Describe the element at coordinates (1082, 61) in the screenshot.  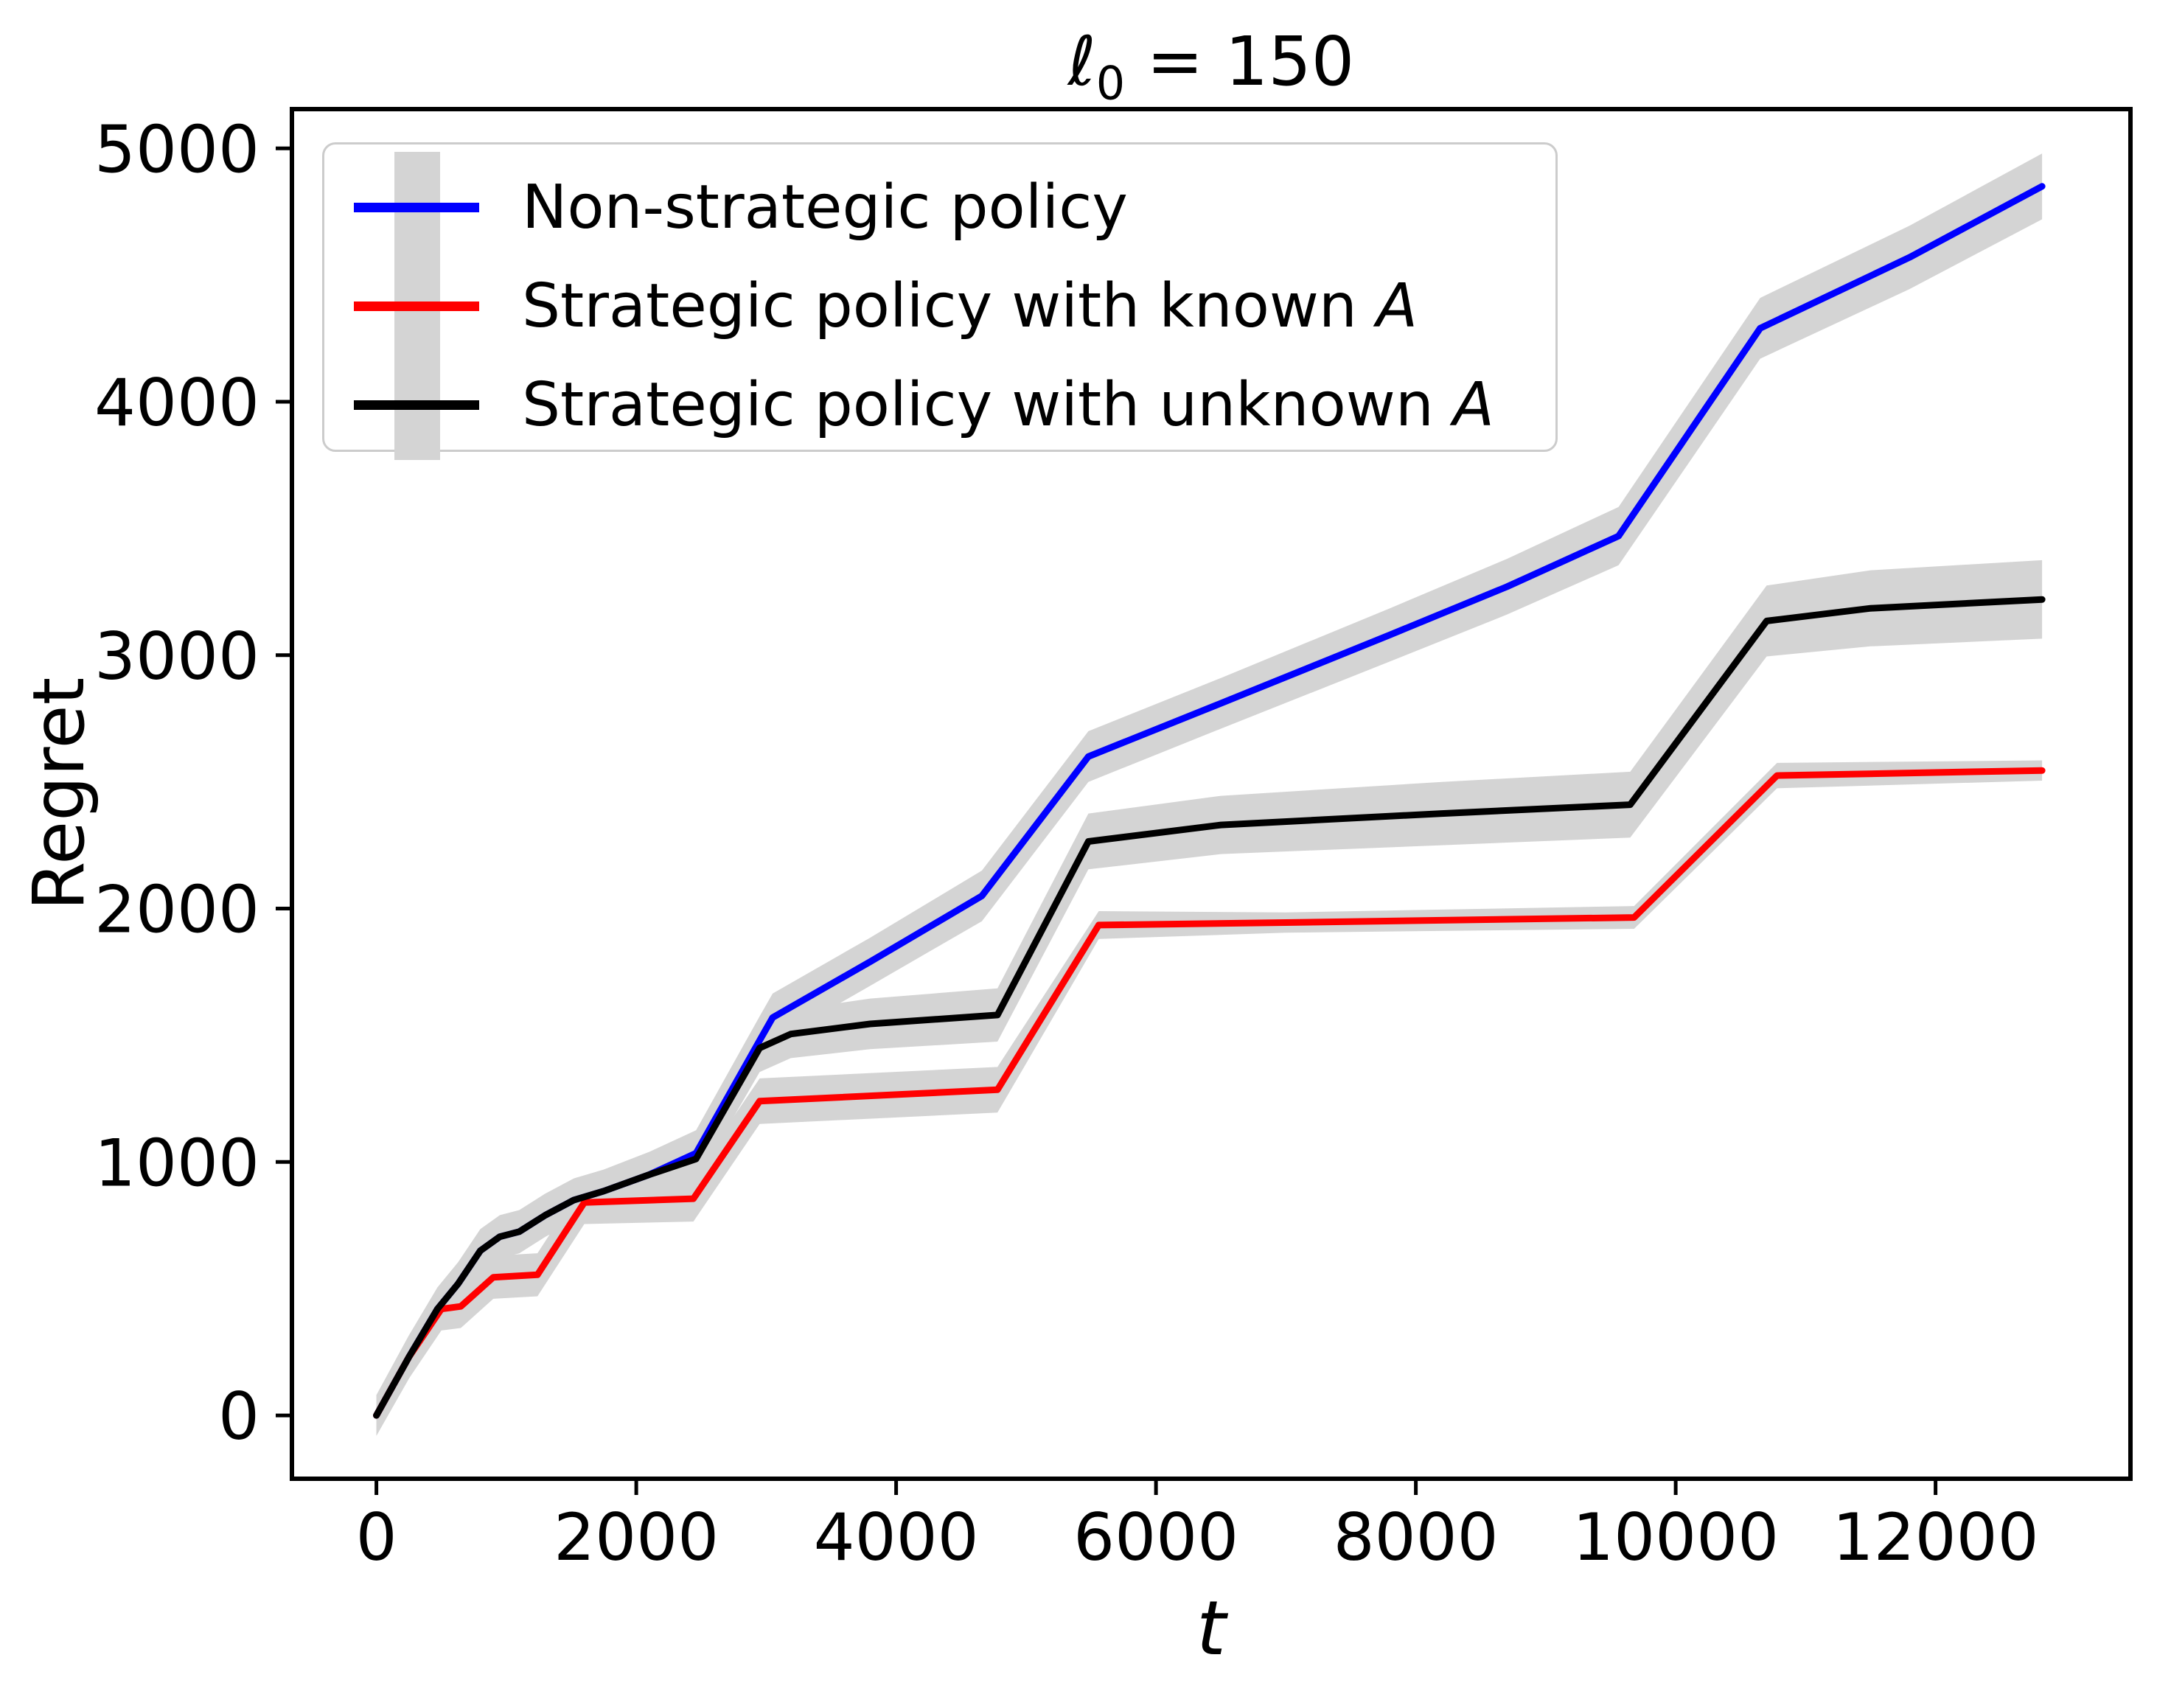
I see `title-symbol: ℓ` at that location.